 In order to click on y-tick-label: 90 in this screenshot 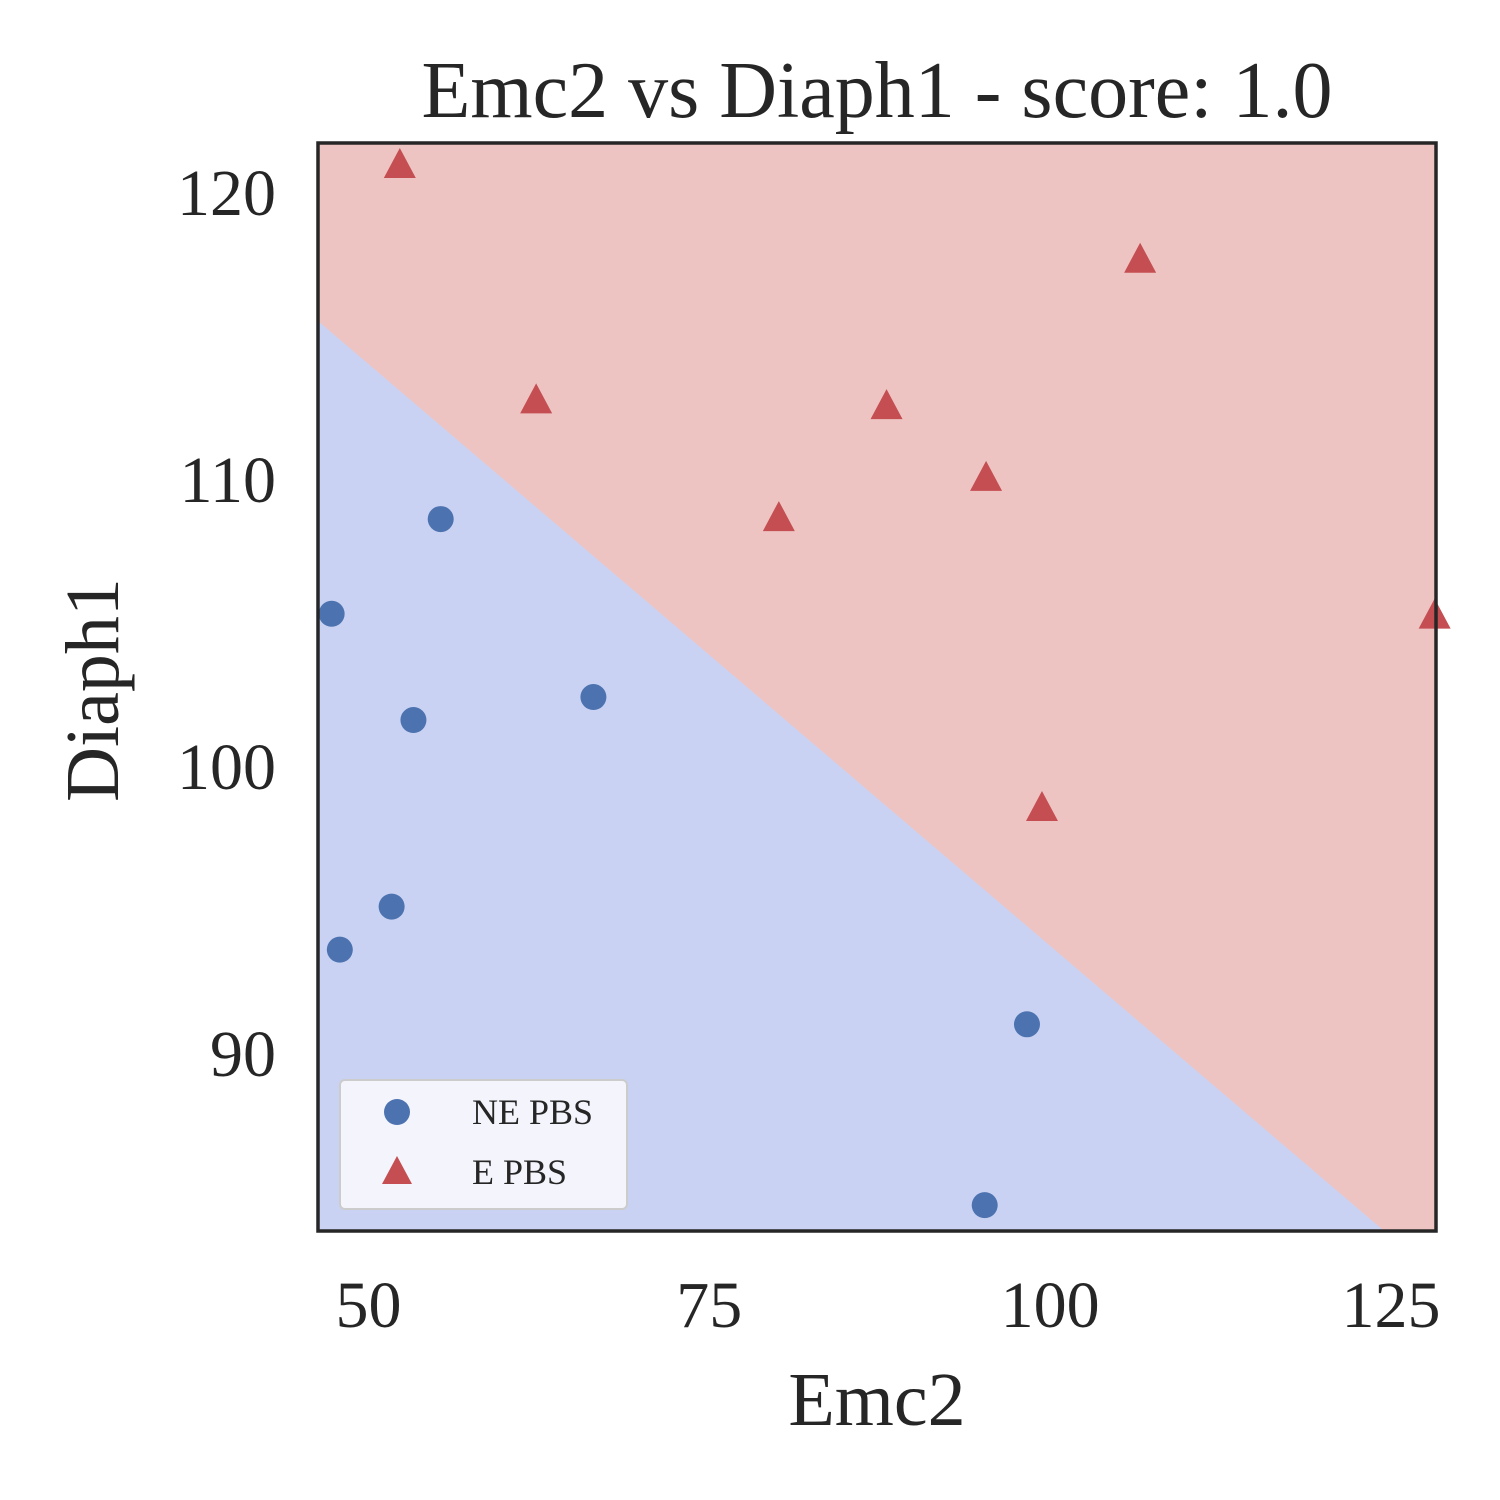, I will do `click(243, 1054)`.